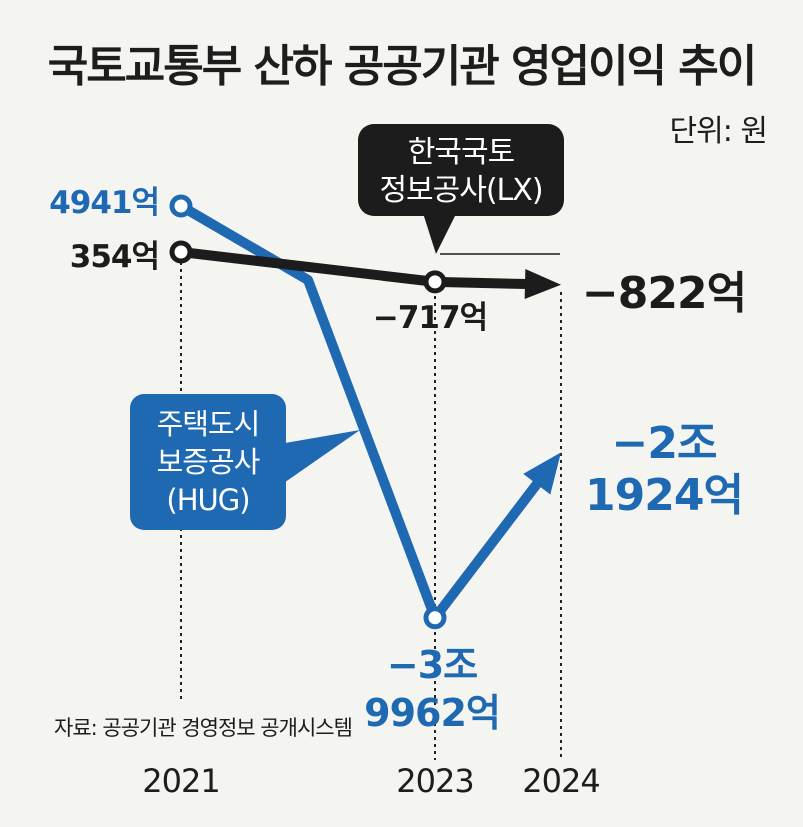  Describe the element at coordinates (371, 781) in the screenshot. I see `x-tick-labels: 2021 2023 2024` at that location.